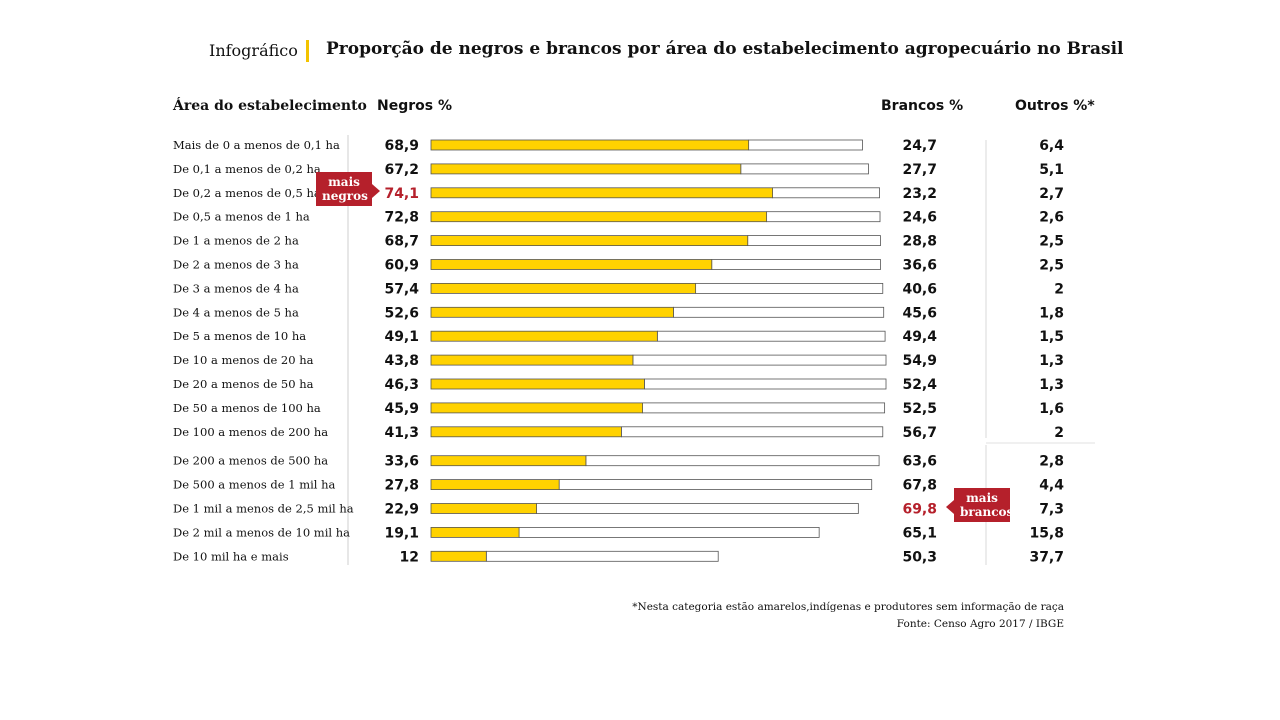 This screenshot has width=1280, height=720. I want to click on value-brancos: 67,8, so click(919, 486).